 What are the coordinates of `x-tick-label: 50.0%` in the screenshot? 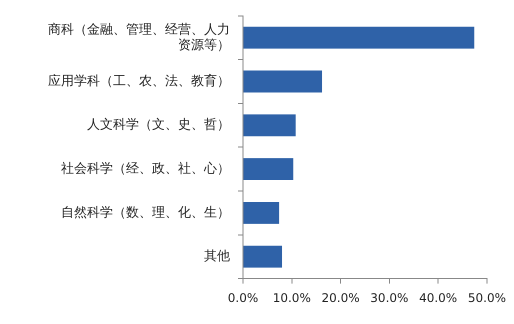 It's located at (487, 297).